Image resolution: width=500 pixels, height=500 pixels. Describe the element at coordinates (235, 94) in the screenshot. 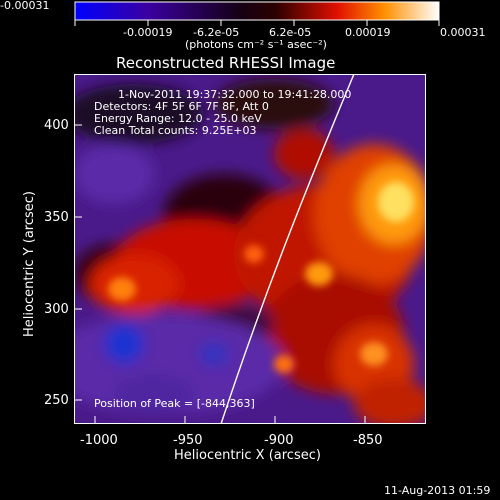

I see `info-line-time: 1-Nov-2011 19:37:32.000 to 19:41:28.000` at that location.